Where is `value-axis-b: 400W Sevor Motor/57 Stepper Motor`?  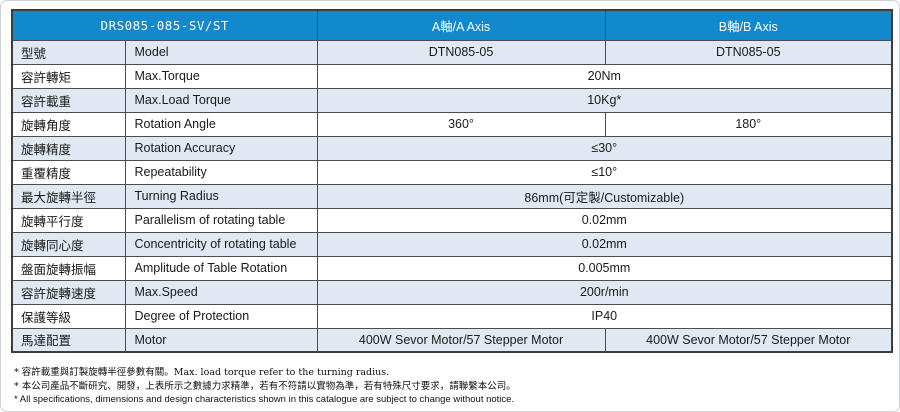 value-axis-b: 400W Sevor Motor/57 Stepper Motor is located at coordinates (748, 340).